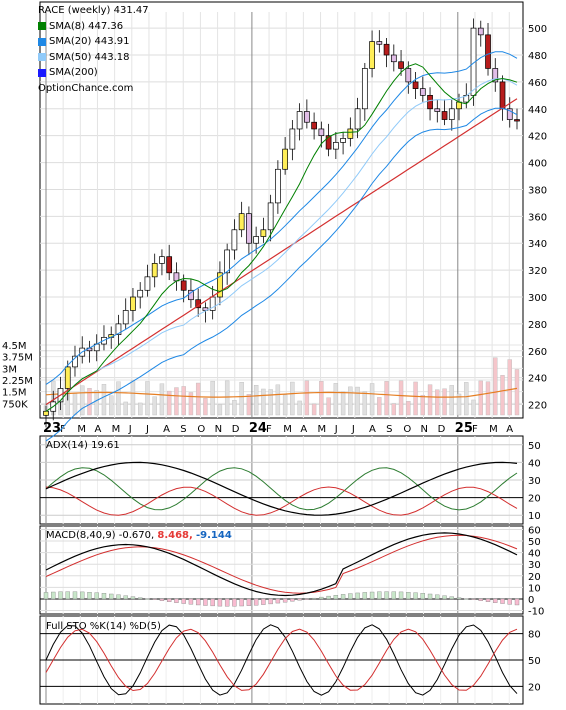 The height and width of the screenshot is (710, 566). I want to click on macd-y-tick-label: 30, so click(534, 565).